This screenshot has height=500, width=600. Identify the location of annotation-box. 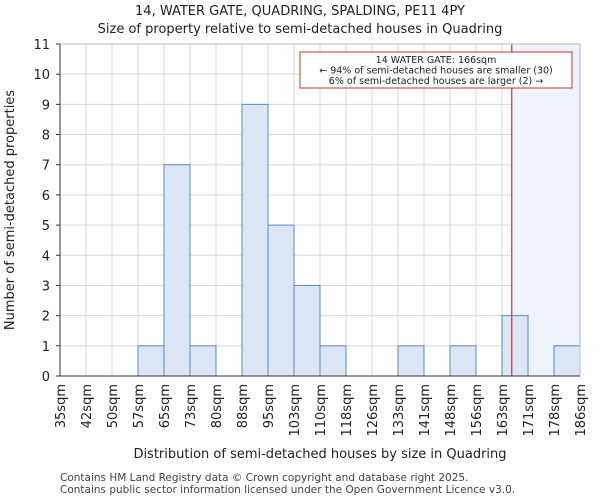
(436, 70).